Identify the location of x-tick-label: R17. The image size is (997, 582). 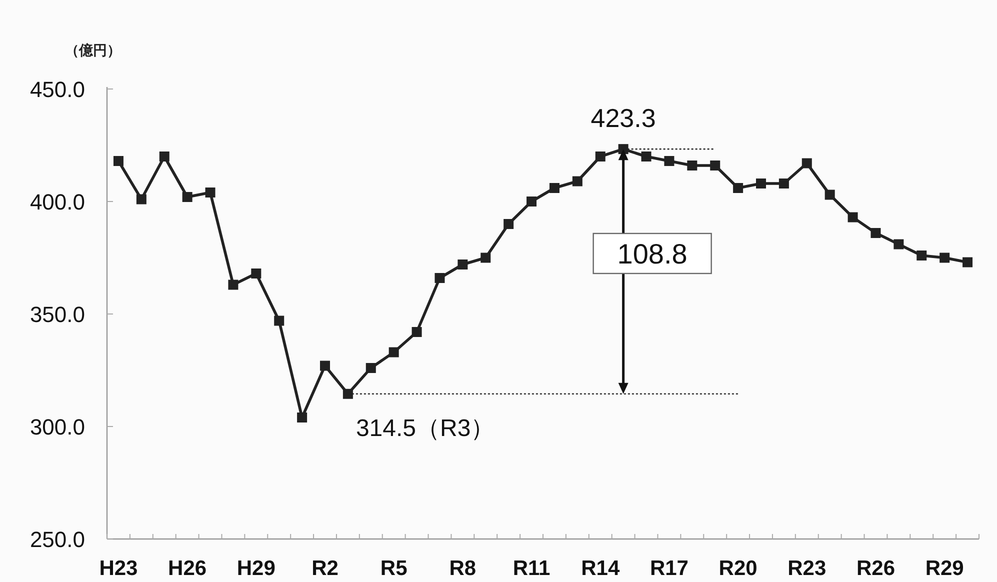
(669, 568).